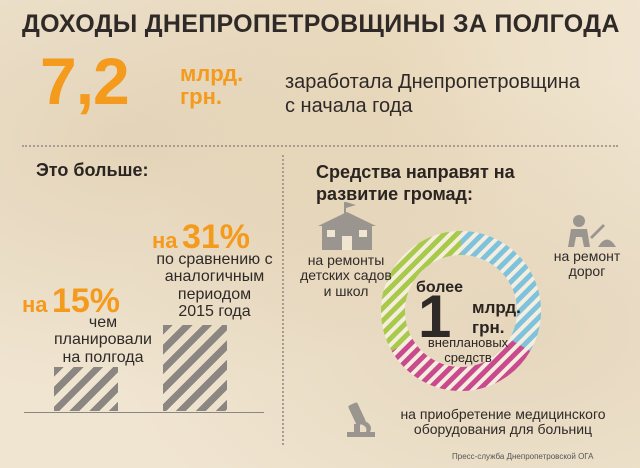 The height and width of the screenshot is (468, 640). What do you see at coordinates (587, 256) in the screenshot?
I see `label-roads-line1: на ремонт` at bounding box center [587, 256].